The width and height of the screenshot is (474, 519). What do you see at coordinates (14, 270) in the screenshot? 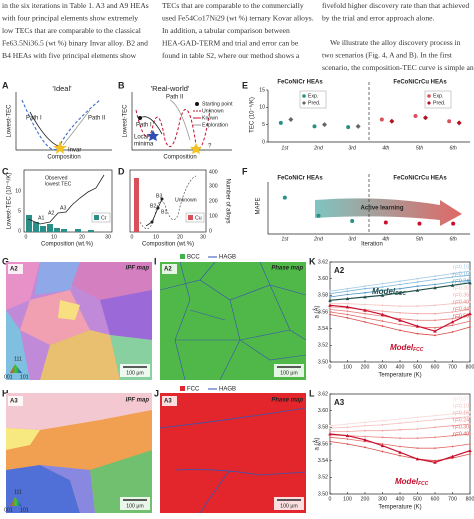
I see `sample-tag: A2` at bounding box center [14, 270].